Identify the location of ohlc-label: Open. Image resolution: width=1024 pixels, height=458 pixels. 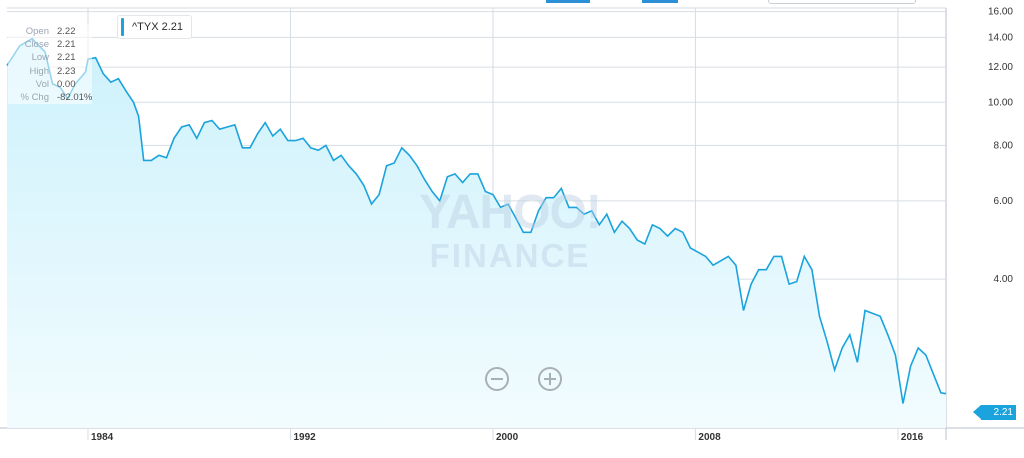
(37, 31).